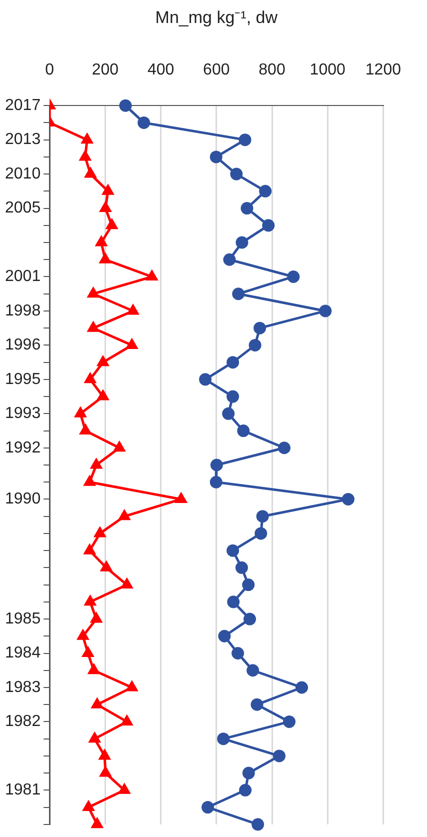  What do you see at coordinates (23, 653) in the screenshot?
I see `y-tick-label: 1984` at bounding box center [23, 653].